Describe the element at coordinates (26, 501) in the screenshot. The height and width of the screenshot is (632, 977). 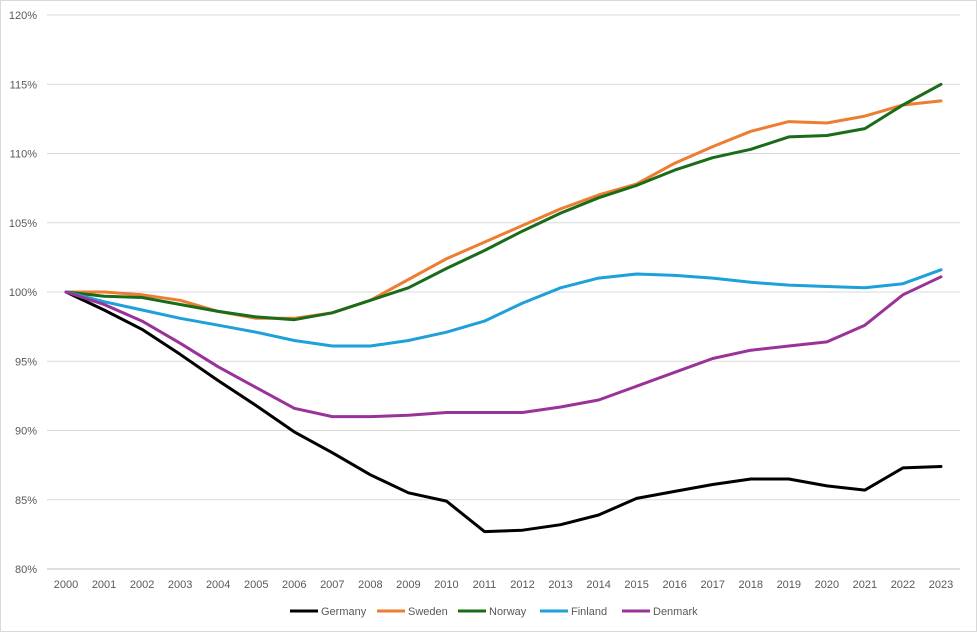
I see `y-tick-label: 85%` at that location.